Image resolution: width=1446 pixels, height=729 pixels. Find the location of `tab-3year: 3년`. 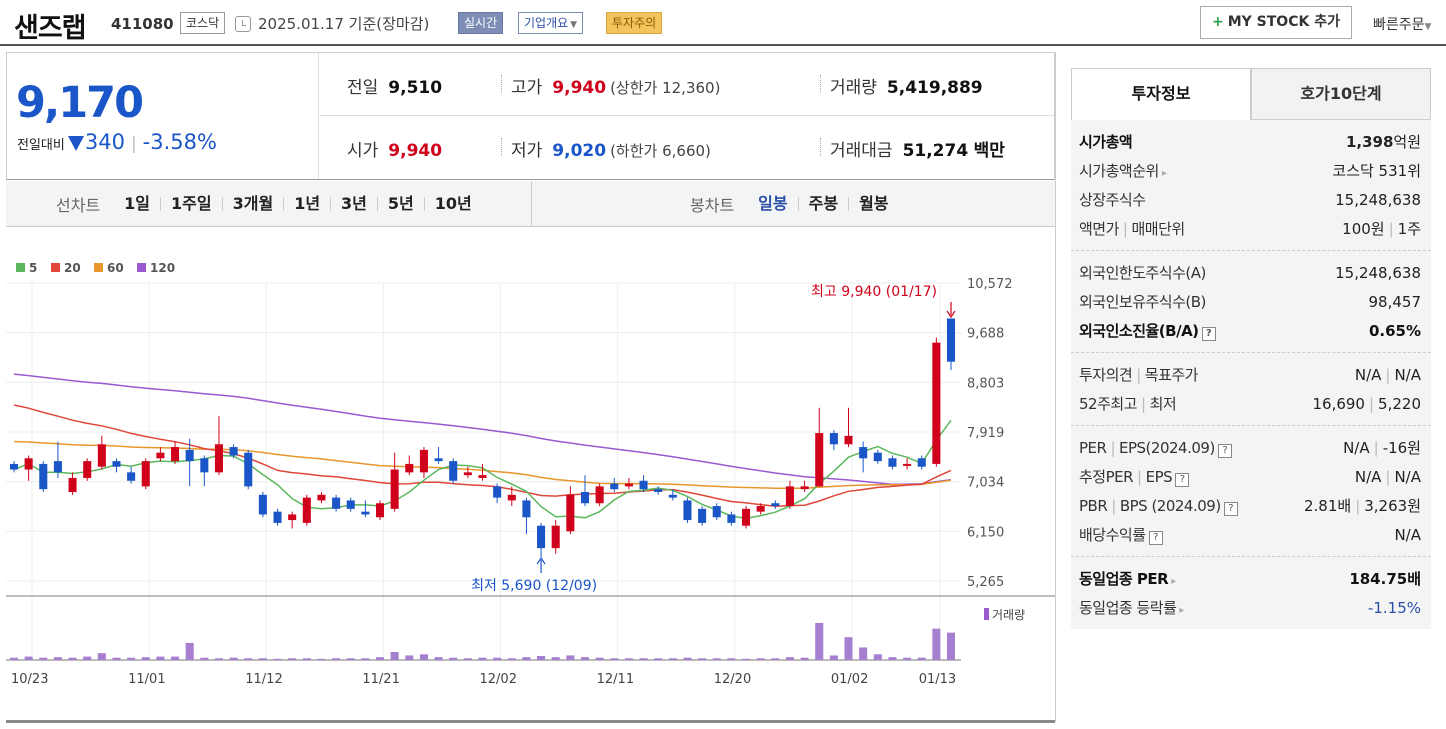

tab-3year: 3년 is located at coordinates (353, 204).